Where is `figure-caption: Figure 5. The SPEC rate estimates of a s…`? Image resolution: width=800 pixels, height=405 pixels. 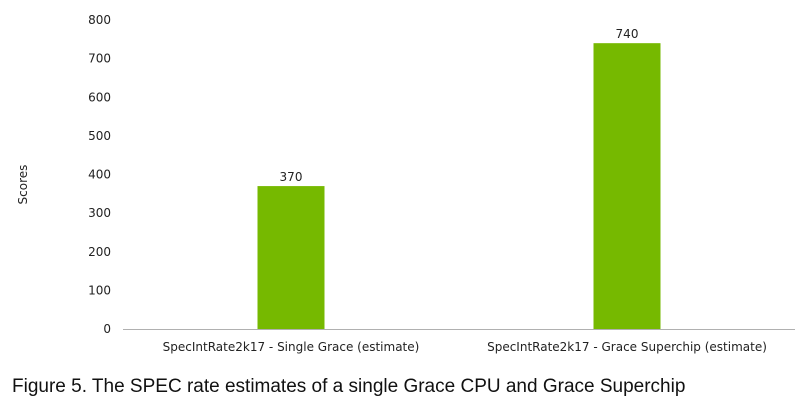
figure-caption: Figure 5. The SPEC rate estimates of a s… is located at coordinates (349, 386).